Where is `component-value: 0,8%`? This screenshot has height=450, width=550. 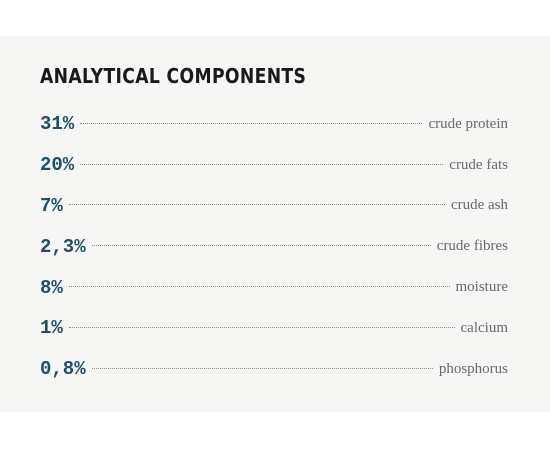
component-value: 0,8% is located at coordinates (63, 369).